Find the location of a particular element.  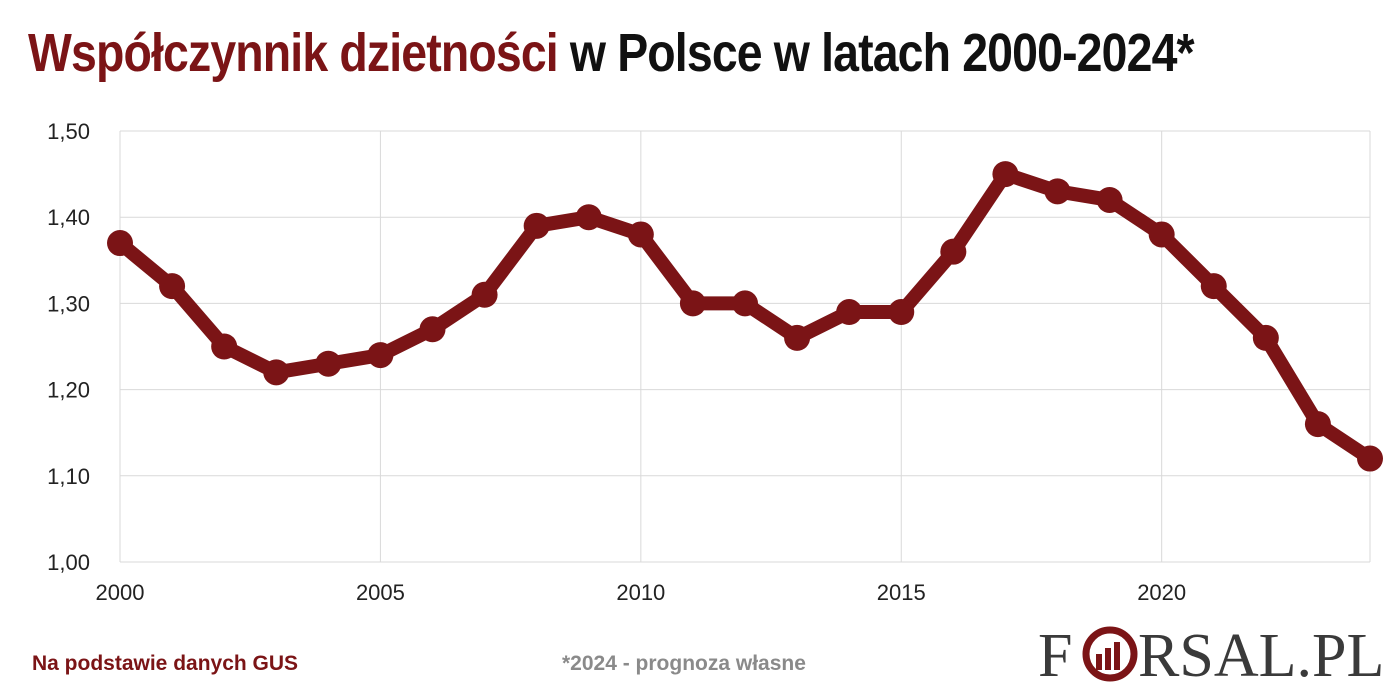

forecast-note: *2024 - prognoza własne is located at coordinates (684, 663).